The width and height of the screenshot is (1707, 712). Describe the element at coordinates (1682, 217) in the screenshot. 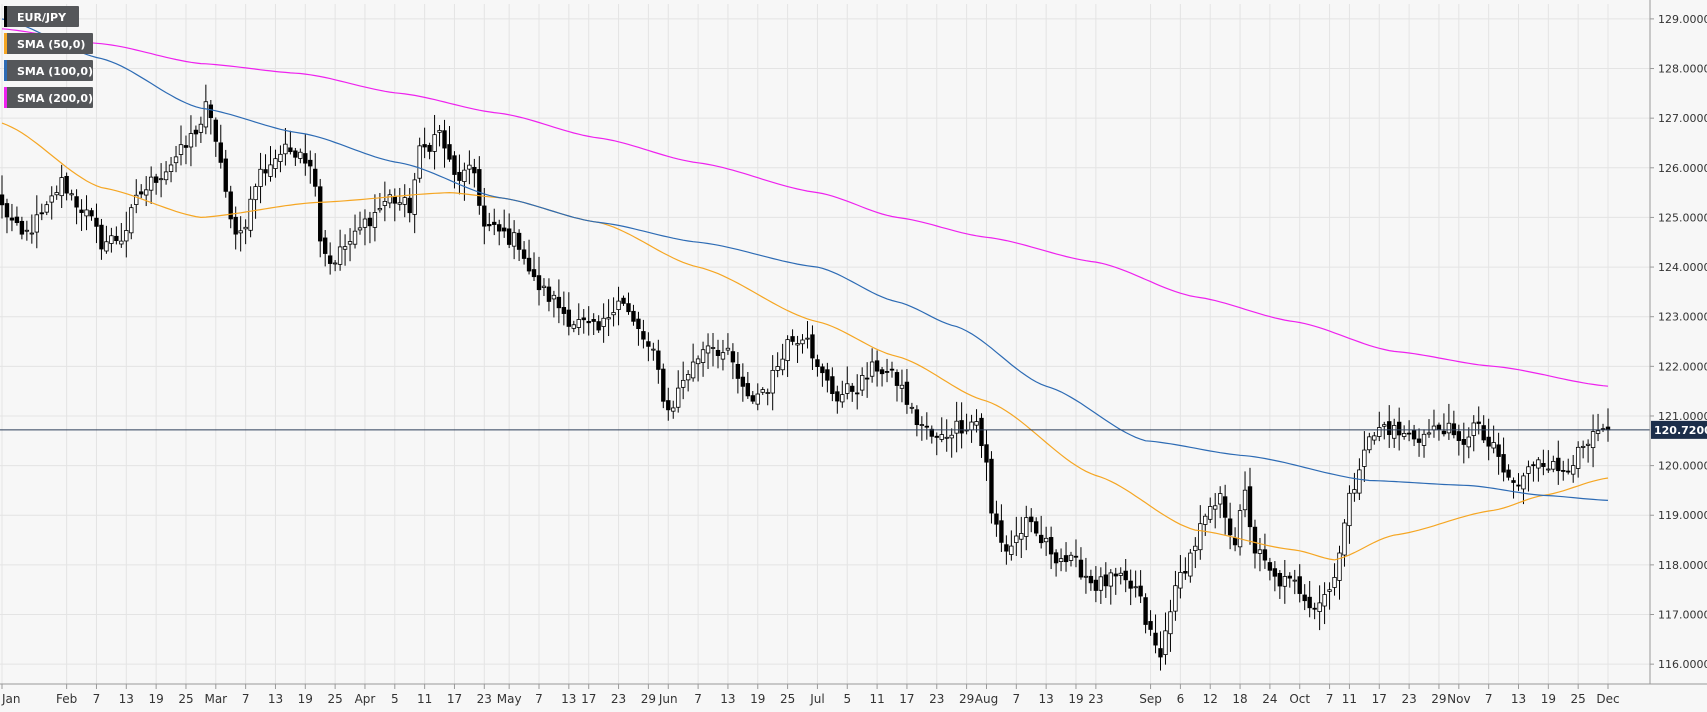

I see `y-tick-label: 125.0000` at that location.